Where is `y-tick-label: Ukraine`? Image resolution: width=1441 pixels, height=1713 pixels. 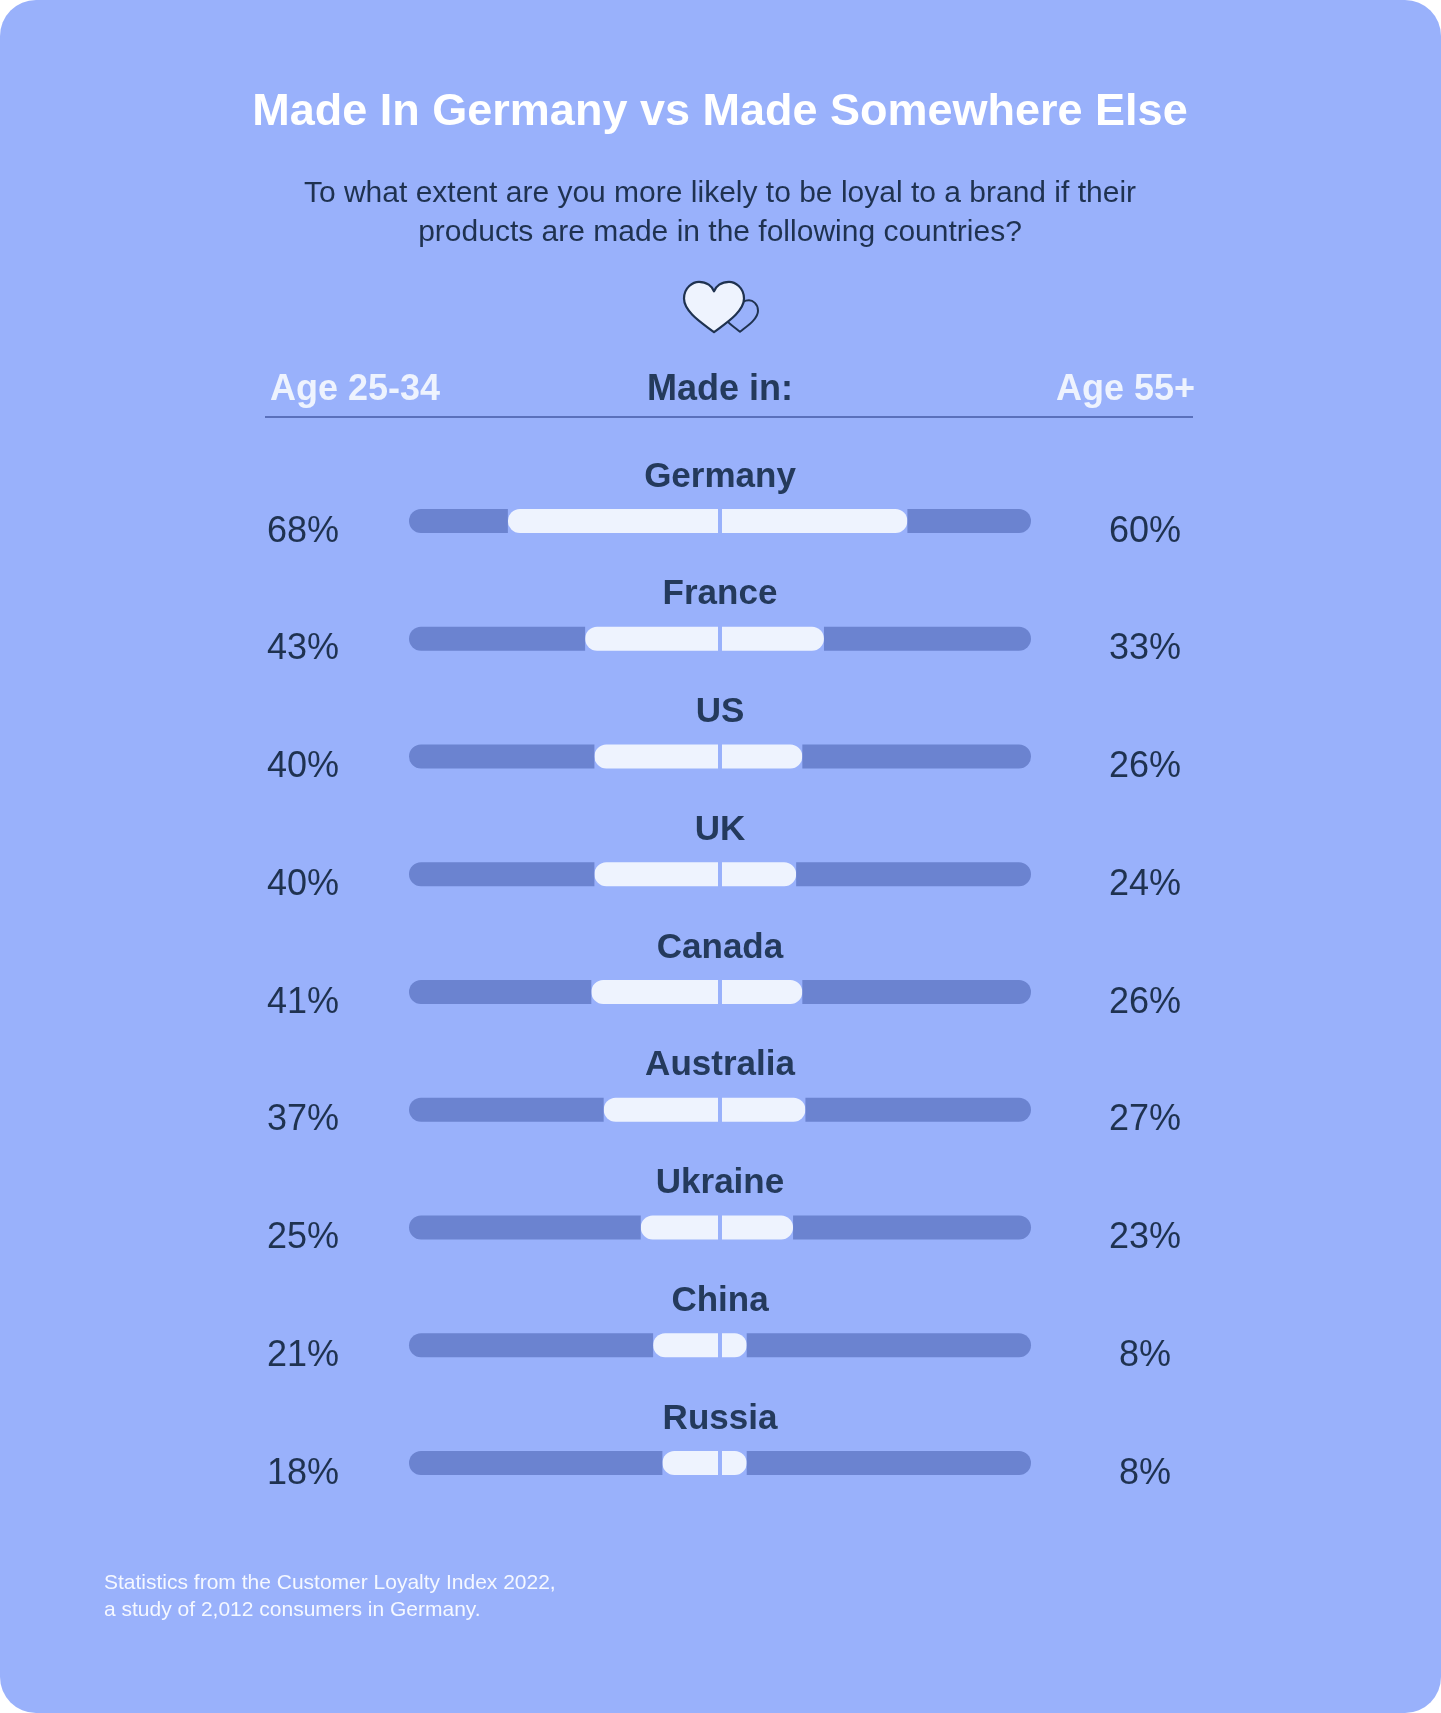
y-tick-label: Ukraine is located at coordinates (720, 1180).